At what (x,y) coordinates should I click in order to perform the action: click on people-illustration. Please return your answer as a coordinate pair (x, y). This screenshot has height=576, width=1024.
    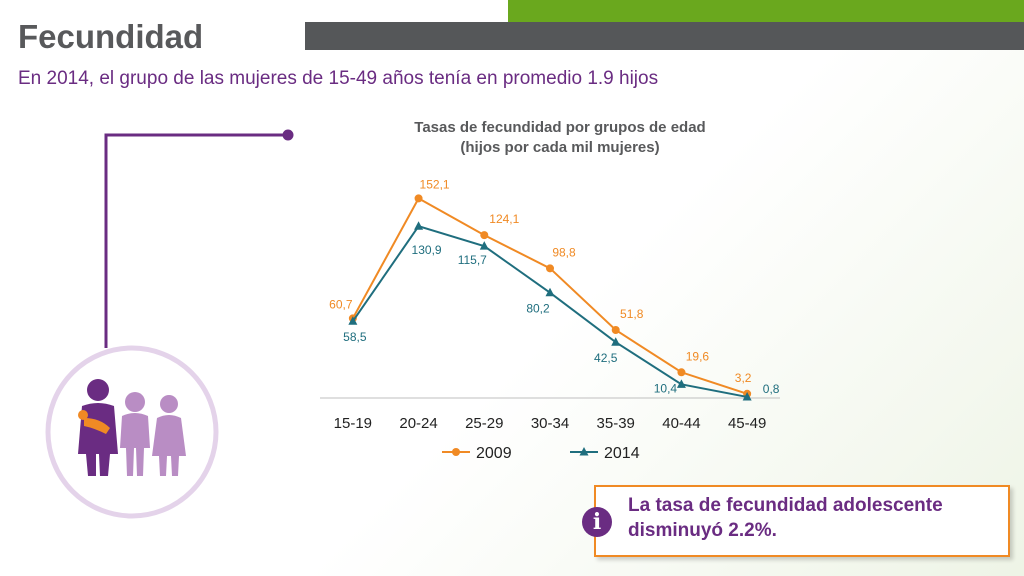
    Looking at the image, I should click on (132, 432).